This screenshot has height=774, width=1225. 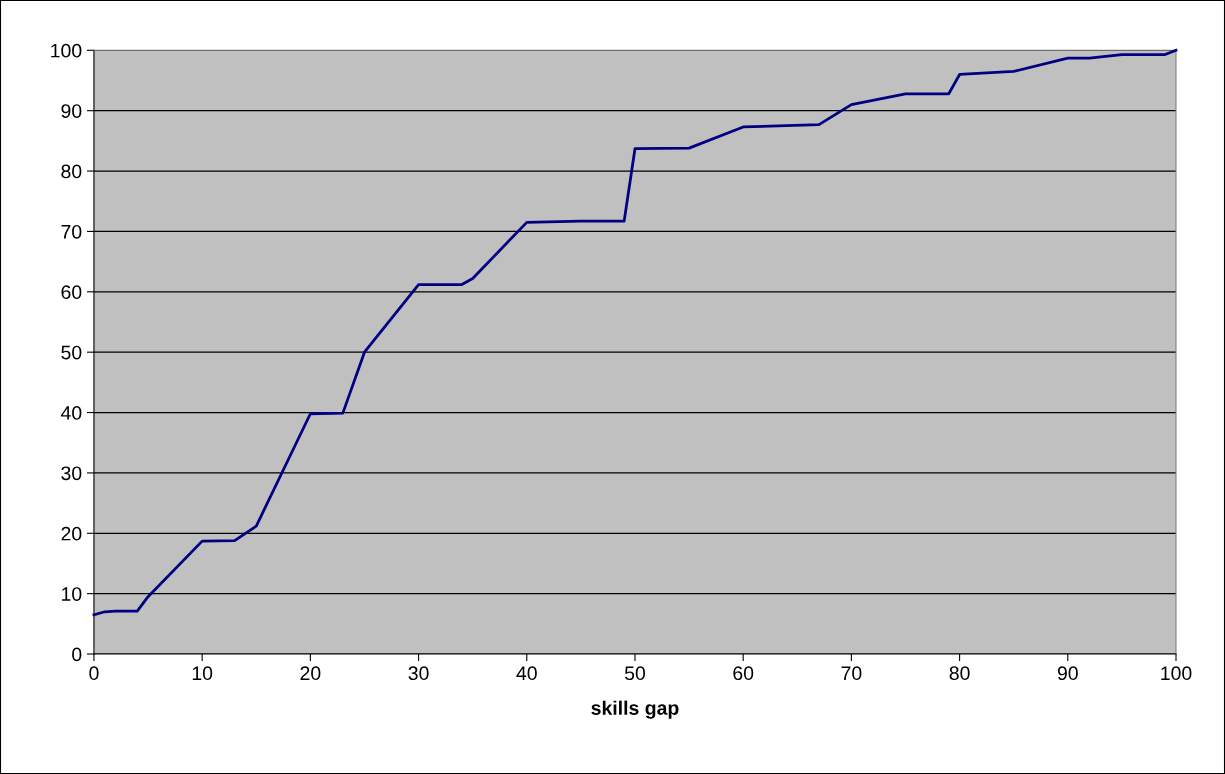 I want to click on y-tick-label: 100, so click(x=66, y=50).